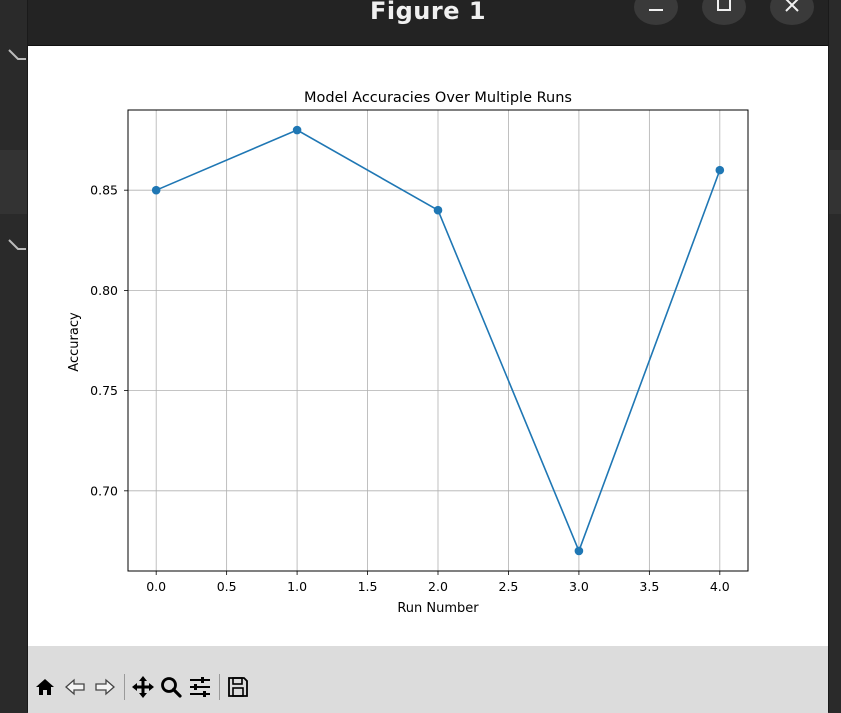  Describe the element at coordinates (368, 586) in the screenshot. I see `x-tick-label: 1.5` at that location.